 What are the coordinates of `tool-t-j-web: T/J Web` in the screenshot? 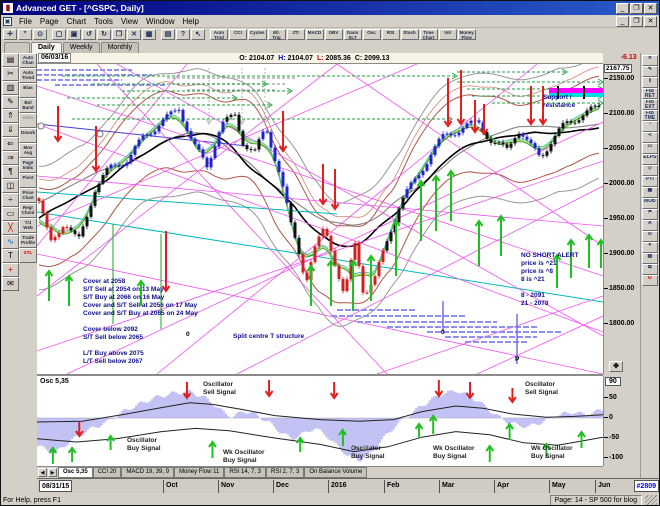 It's located at (28, 225).